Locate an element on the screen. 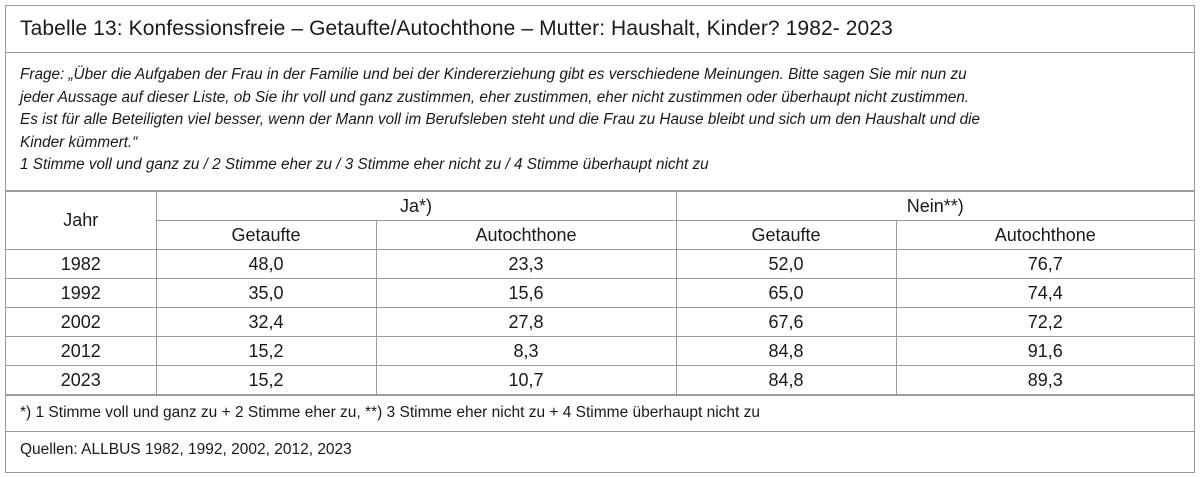 This screenshot has height=477, width=1200. value-cell: 32,4 is located at coordinates (266, 322).